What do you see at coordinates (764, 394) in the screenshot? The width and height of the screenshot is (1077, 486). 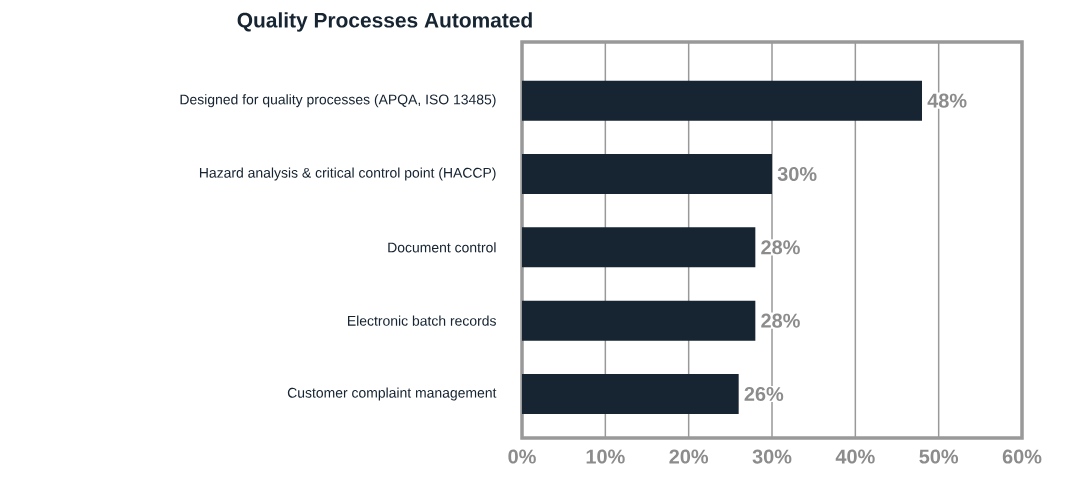 I see `data-label: 26%` at bounding box center [764, 394].